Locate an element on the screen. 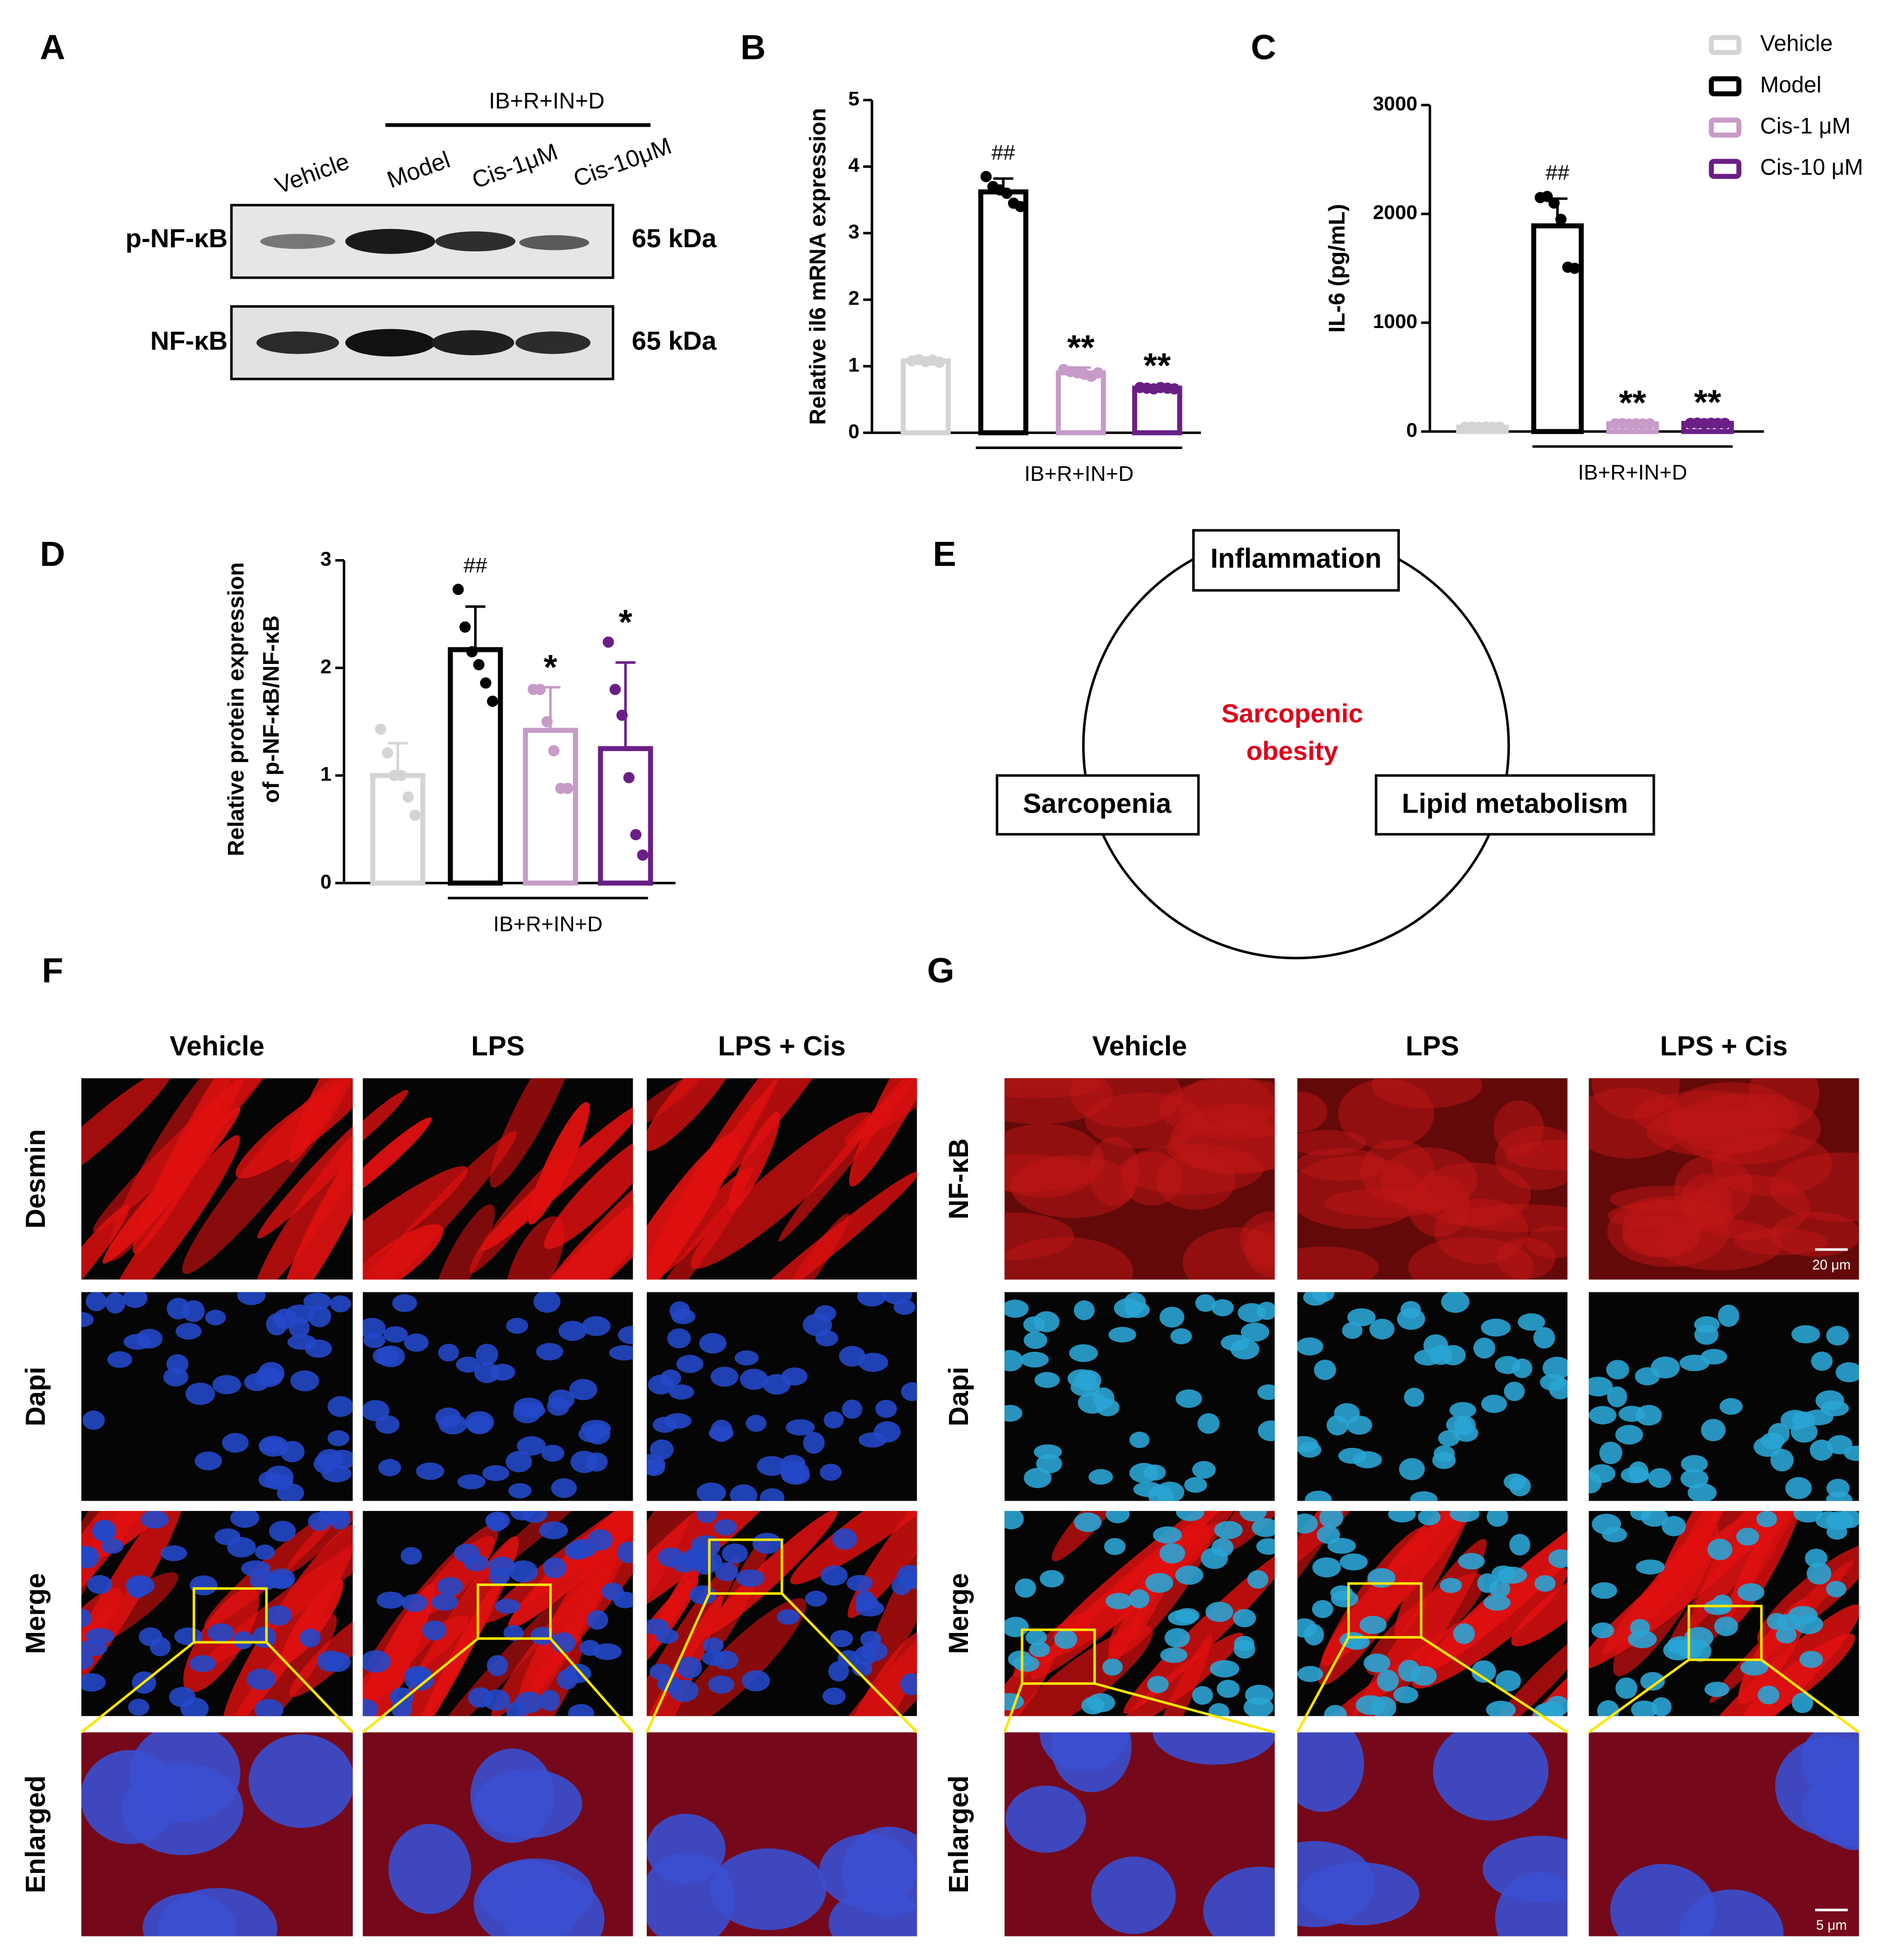  row-label: NF-κB is located at coordinates (958, 1179).